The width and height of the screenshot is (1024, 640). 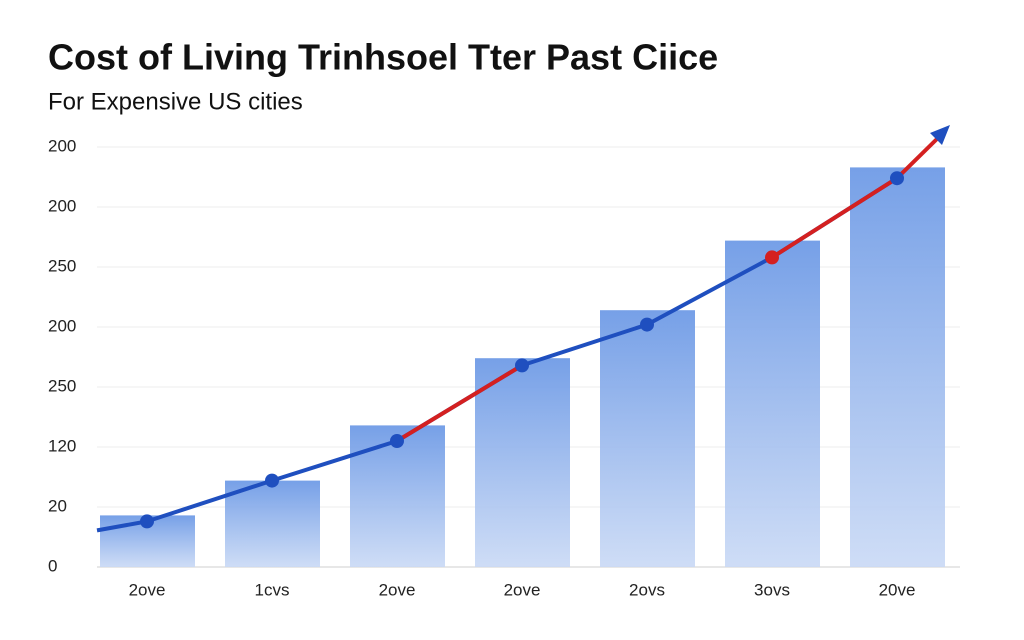 I want to click on chart-title: Cost of Living Trinhsoel Tter Past Ciice, so click(x=383, y=57).